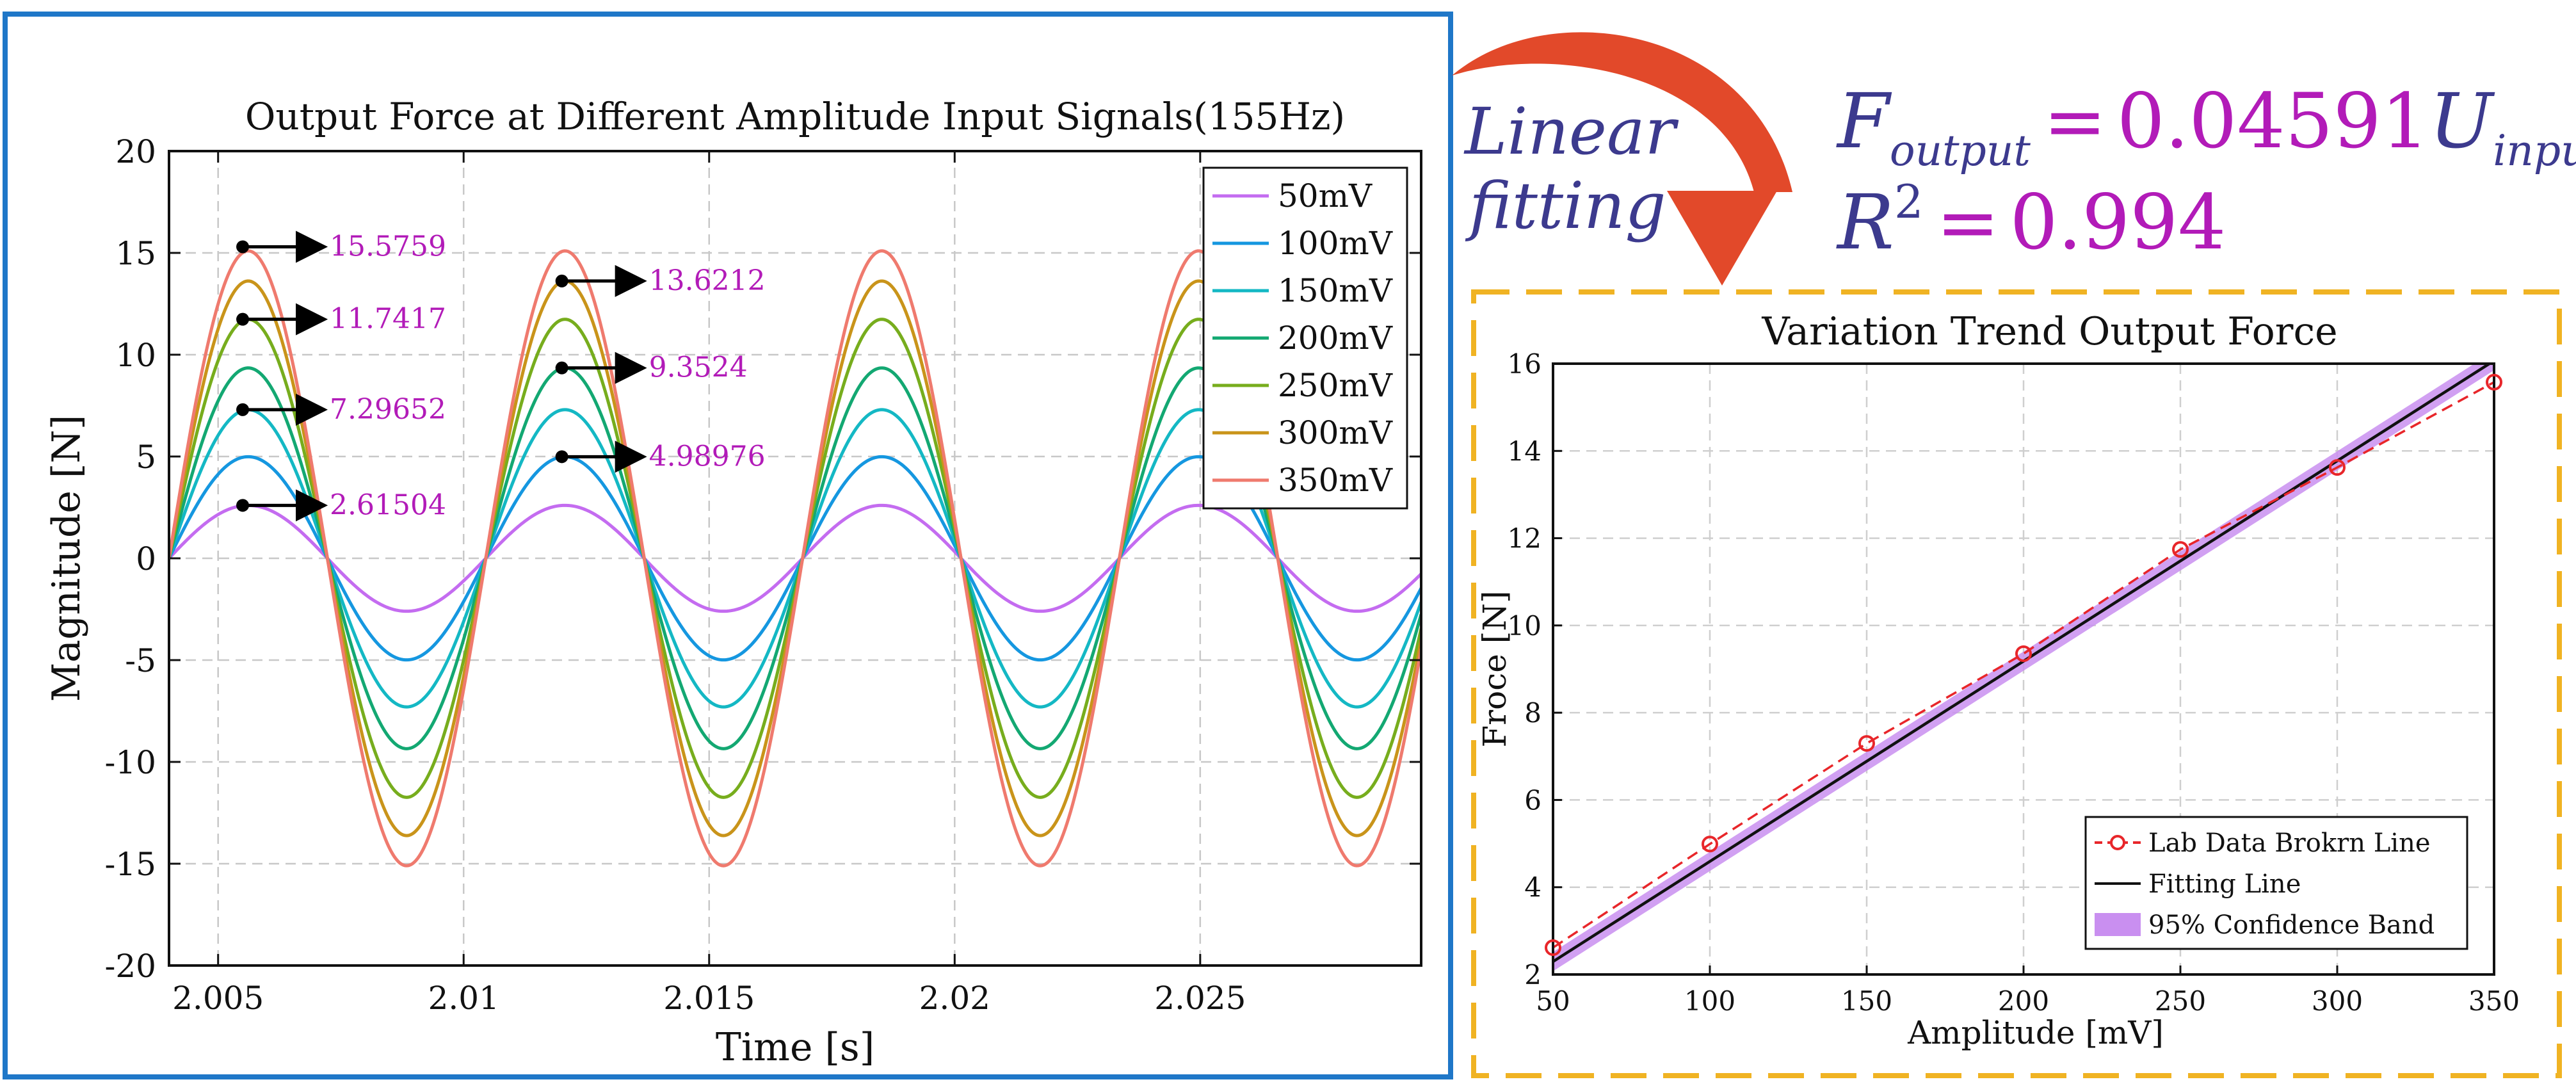 The height and width of the screenshot is (1091, 2576). Describe the element at coordinates (2023, 1001) in the screenshot. I see `right-x-tick-label: 200` at that location.